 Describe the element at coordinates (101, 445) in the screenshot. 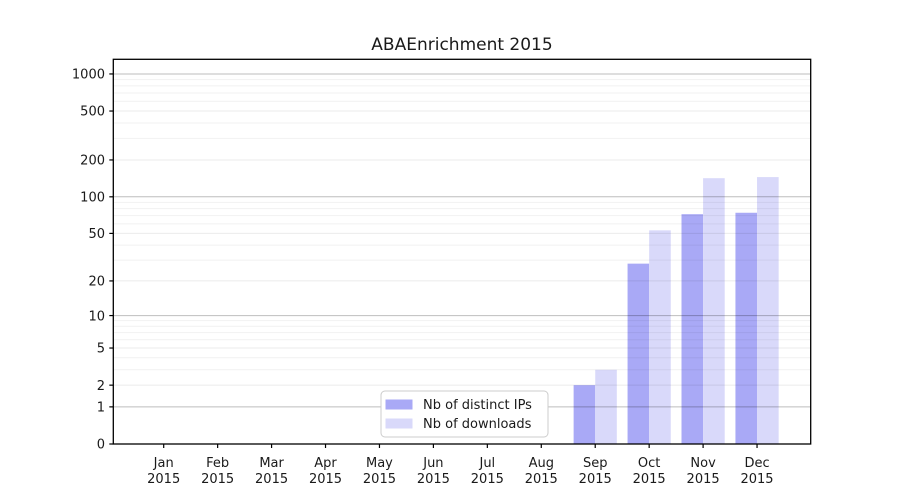

I see `y-tick-label: 0` at that location.